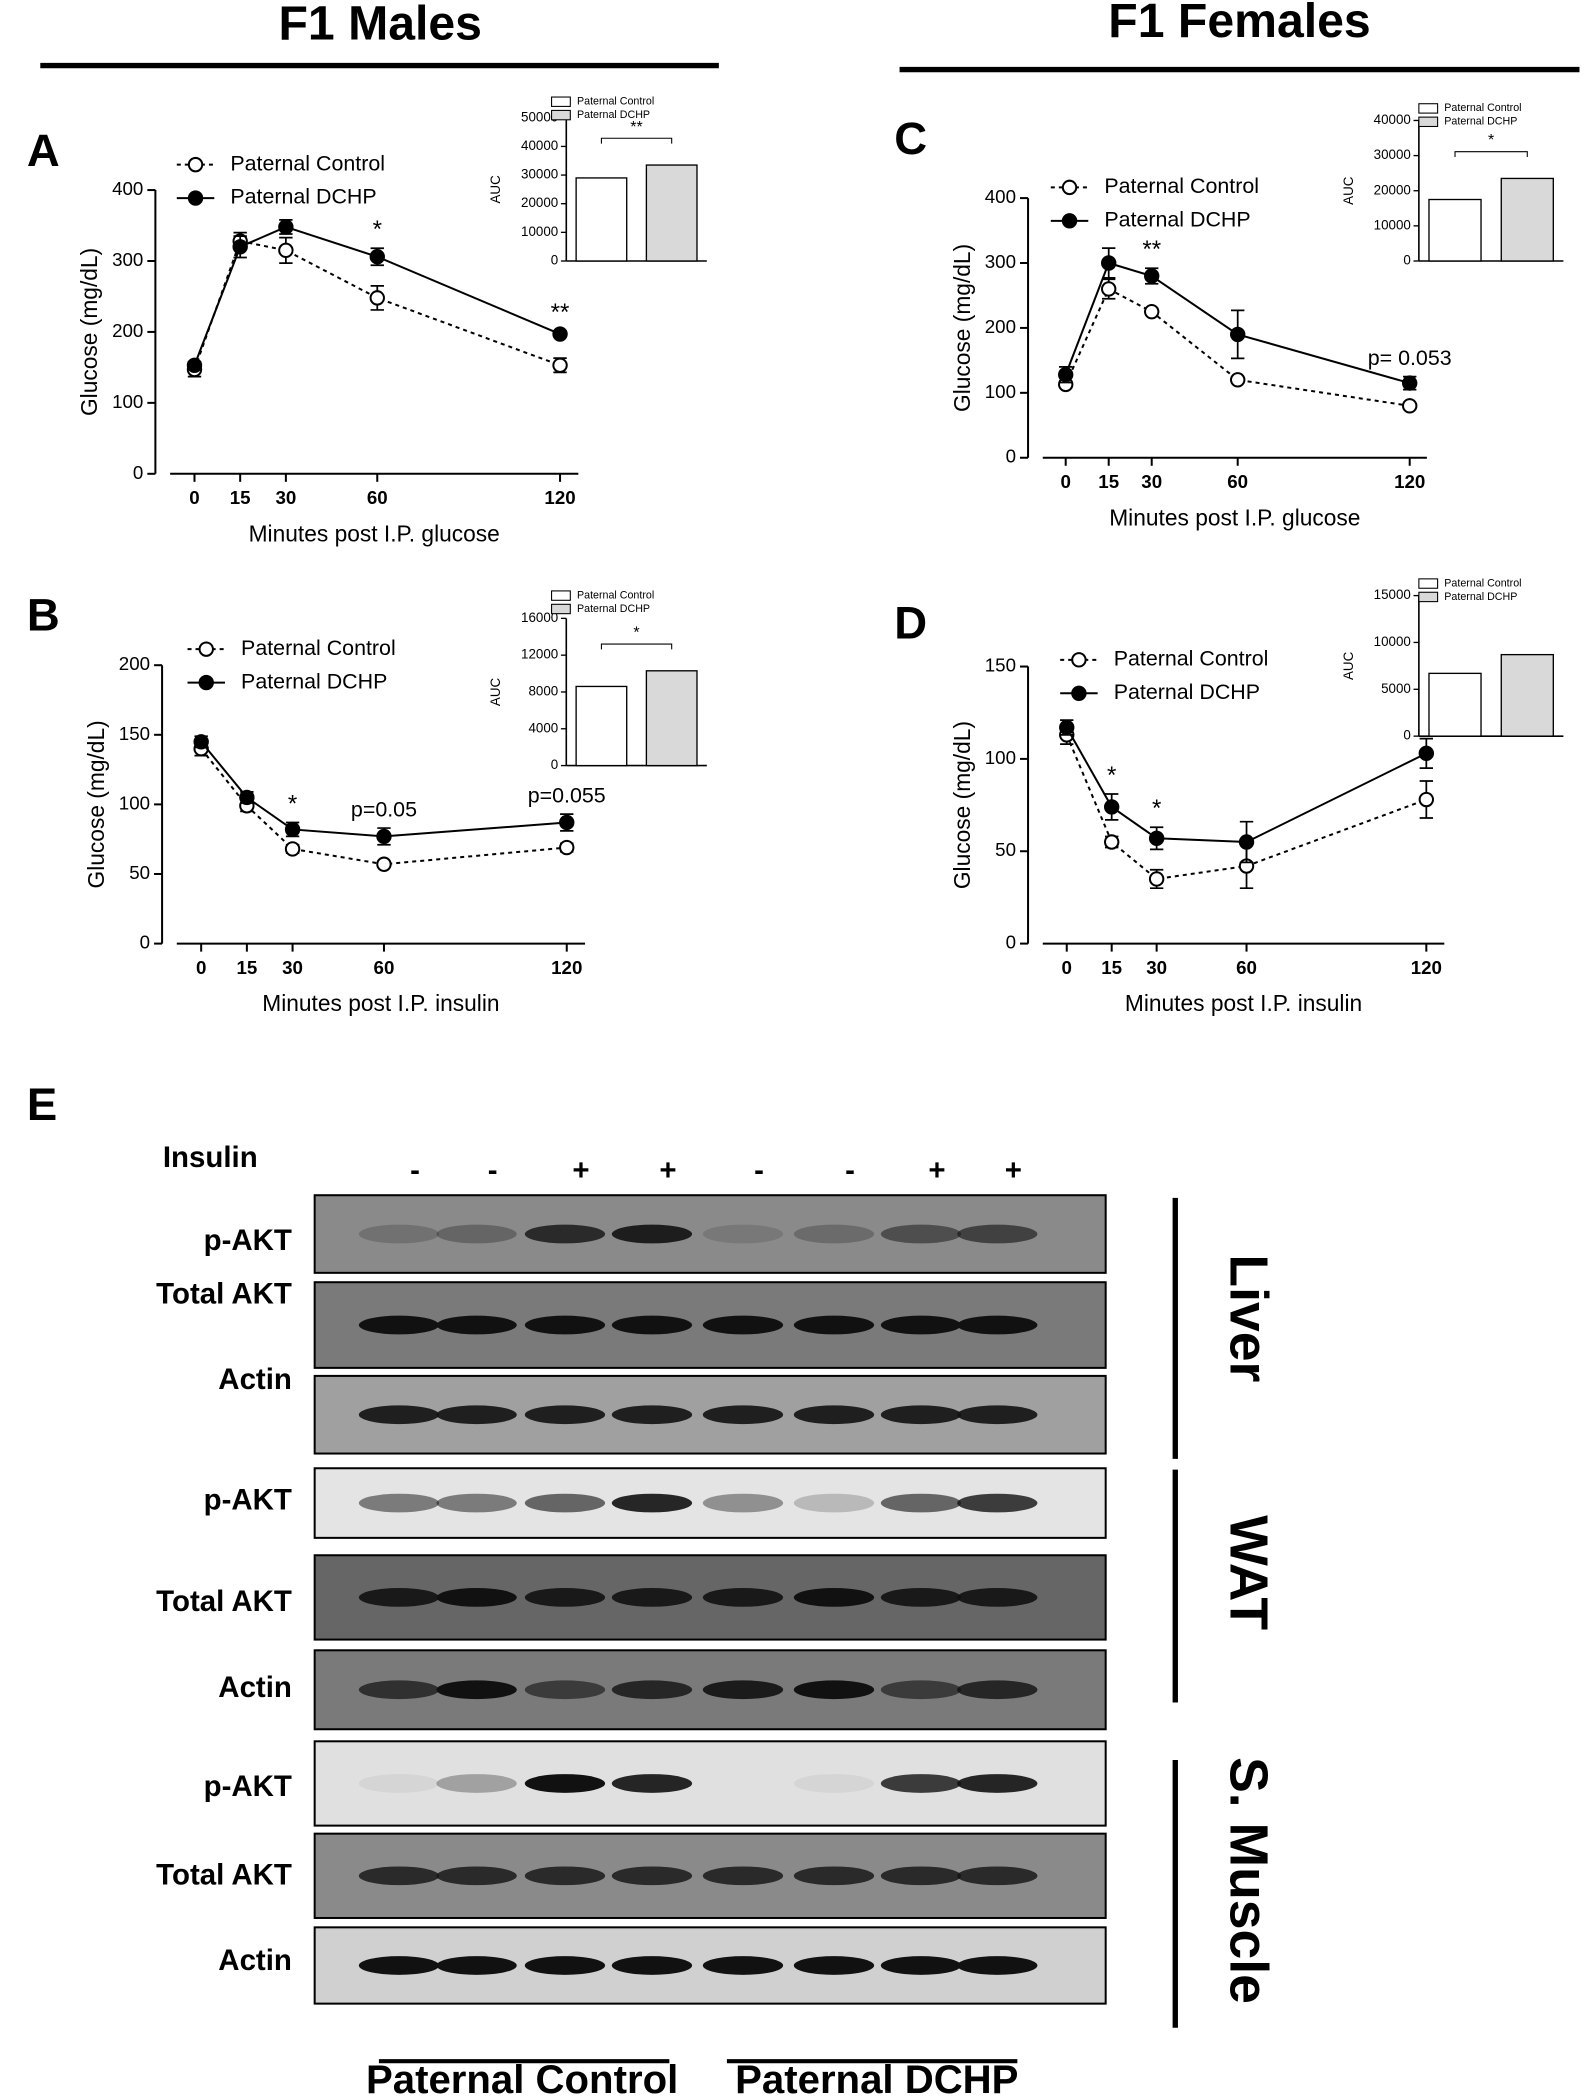  Describe the element at coordinates (384, 809) in the screenshot. I see `annotation: p=0.05` at that location.